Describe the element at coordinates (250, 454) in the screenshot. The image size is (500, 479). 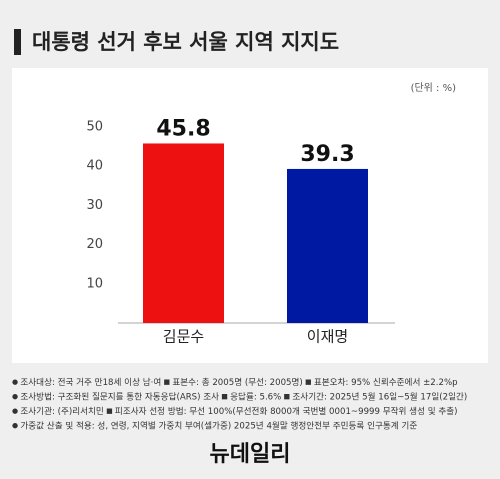
I see `source-logo: 뉴데일리` at that location.